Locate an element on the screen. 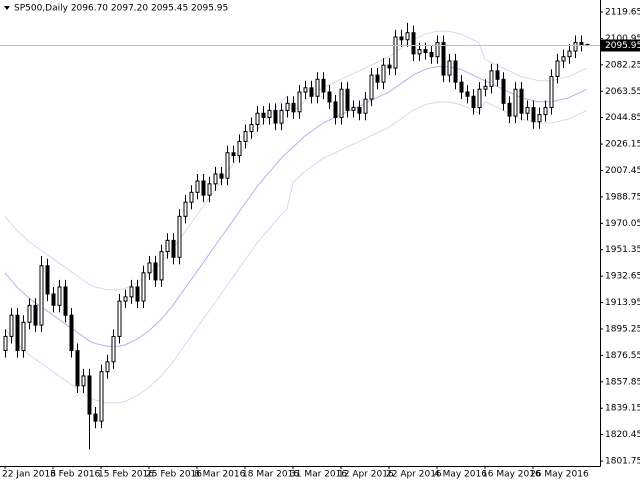 The width and height of the screenshot is (640, 480). y-tick-label: 1951.35 is located at coordinates (622, 250).